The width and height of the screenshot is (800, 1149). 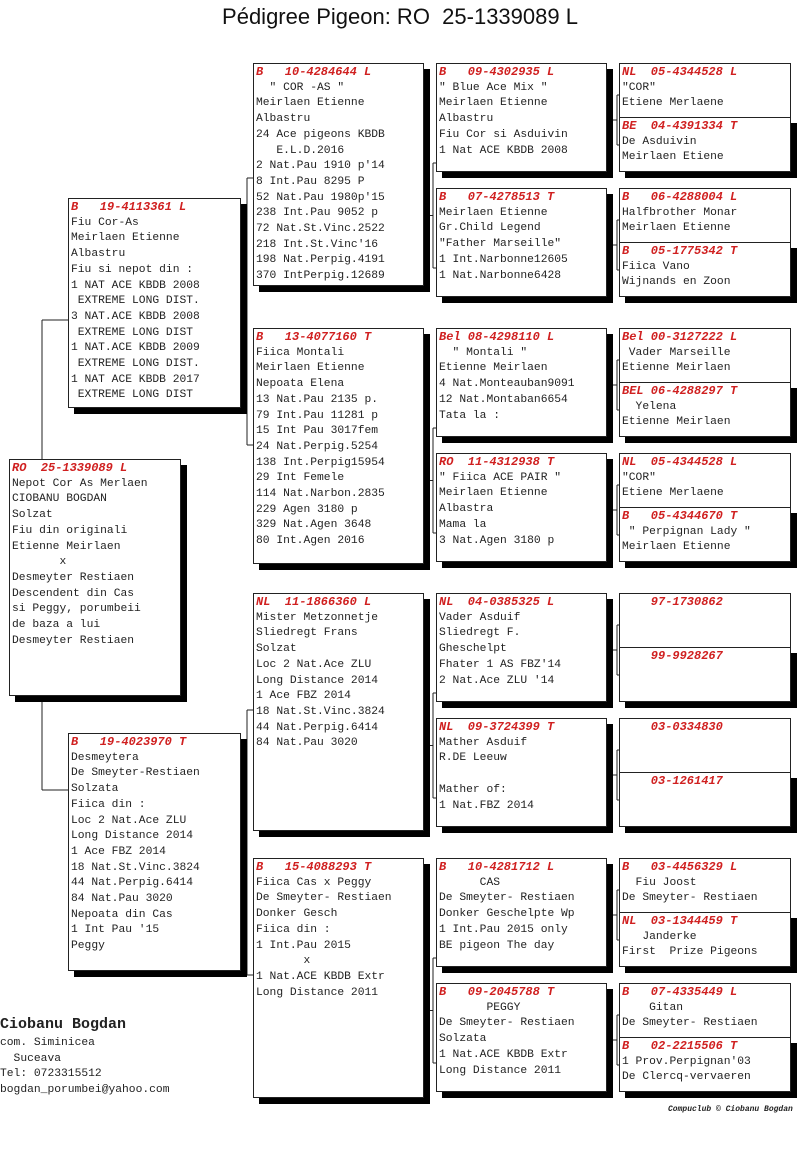 I want to click on pigeon-info-line: 1 Ace FBZ 2014, so click(x=303, y=696).